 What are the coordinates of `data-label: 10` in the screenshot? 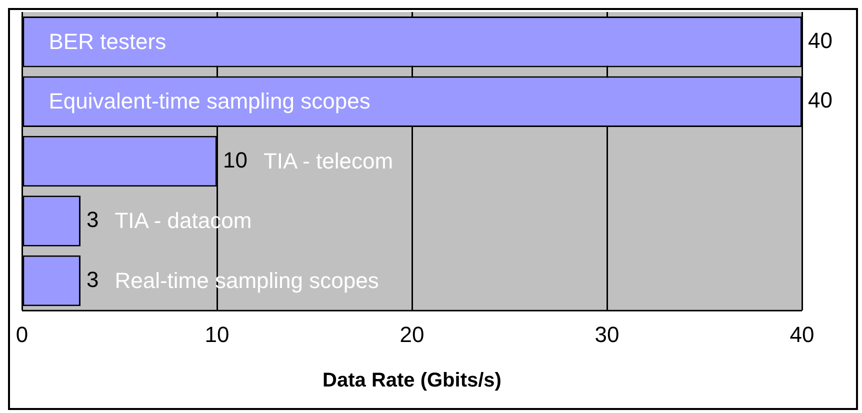 It's located at (235, 159).